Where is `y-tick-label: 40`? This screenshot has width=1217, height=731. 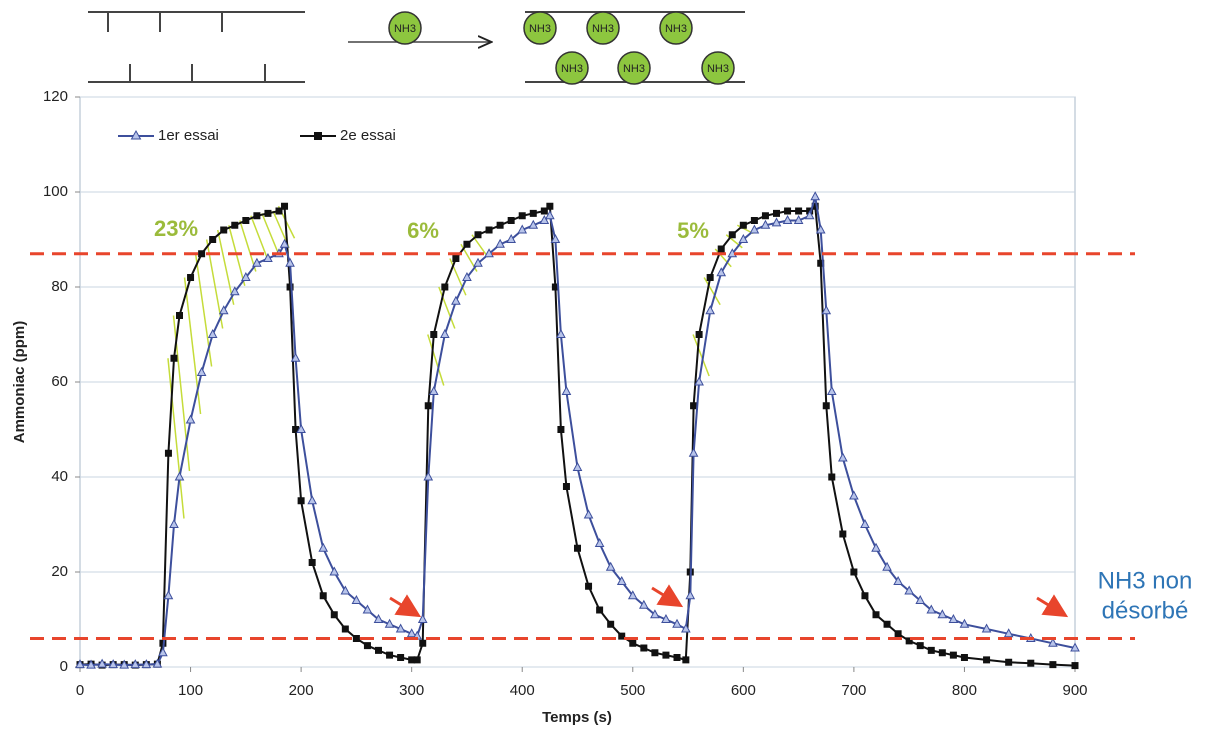 y-tick-label: 40 is located at coordinates (59, 476).